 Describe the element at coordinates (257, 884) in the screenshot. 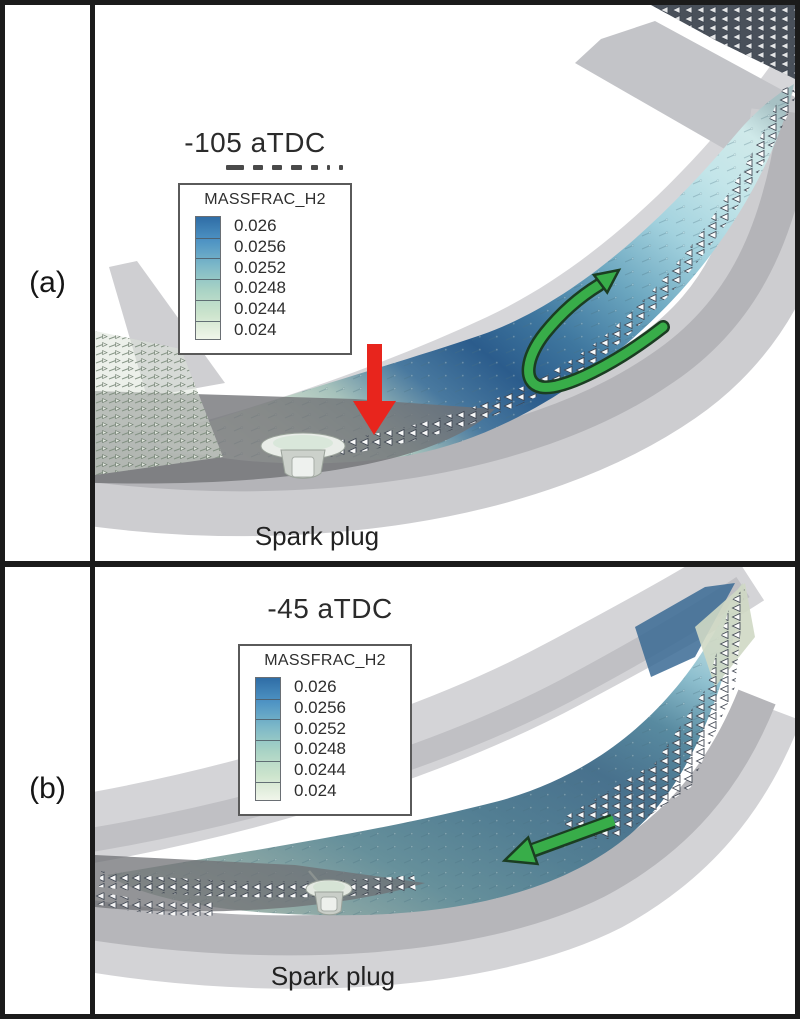

I see `velocity-vectors-rim` at that location.